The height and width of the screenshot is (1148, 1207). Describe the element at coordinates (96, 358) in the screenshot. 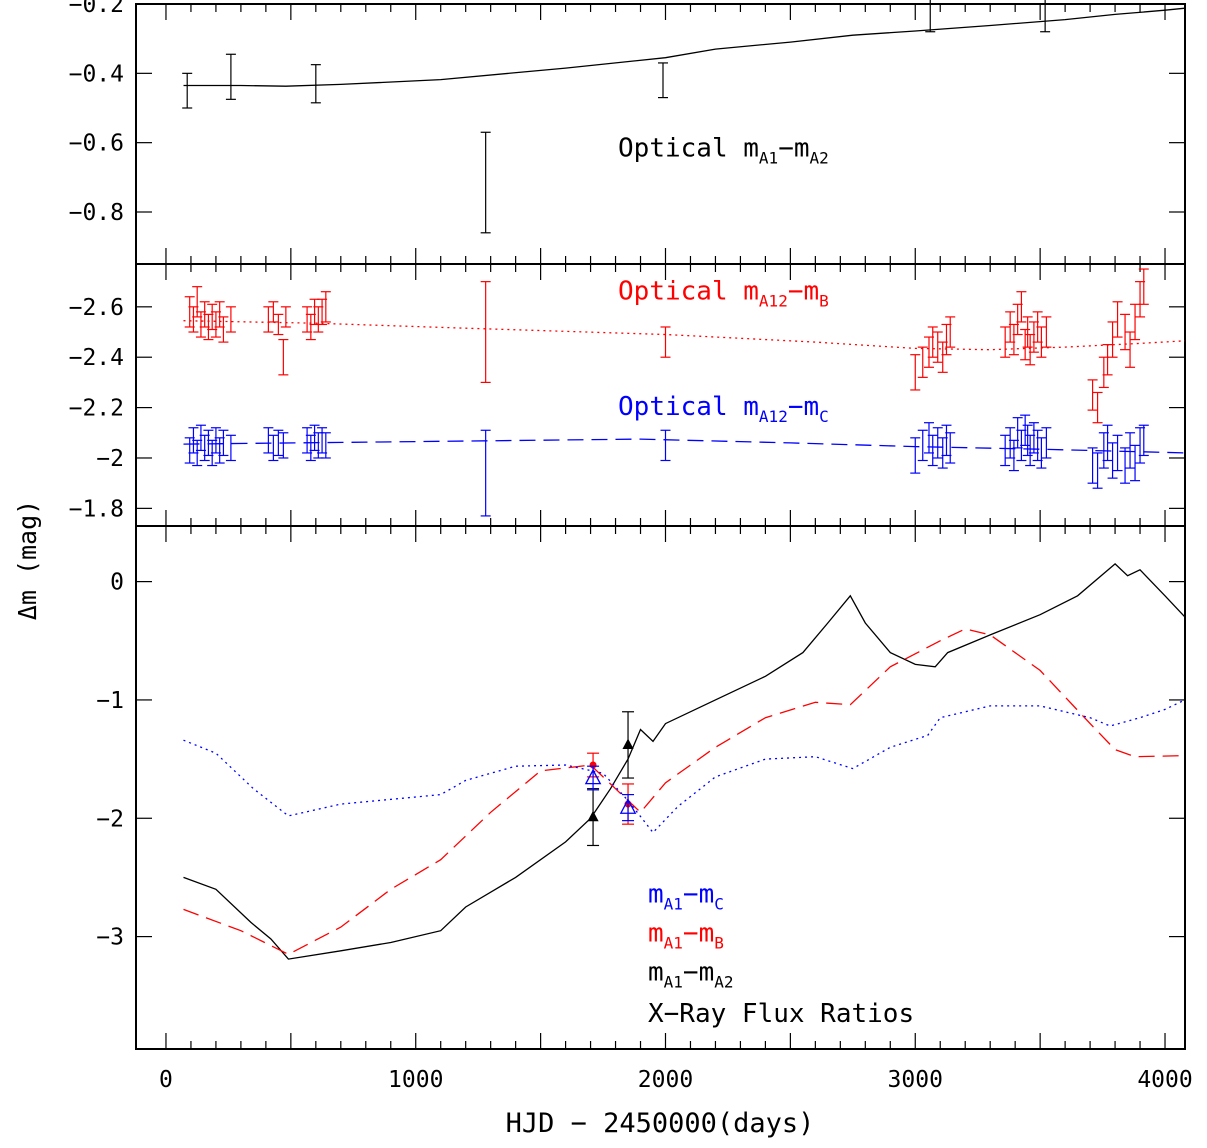

I see `y-tick-label-middle: −2.4` at that location.